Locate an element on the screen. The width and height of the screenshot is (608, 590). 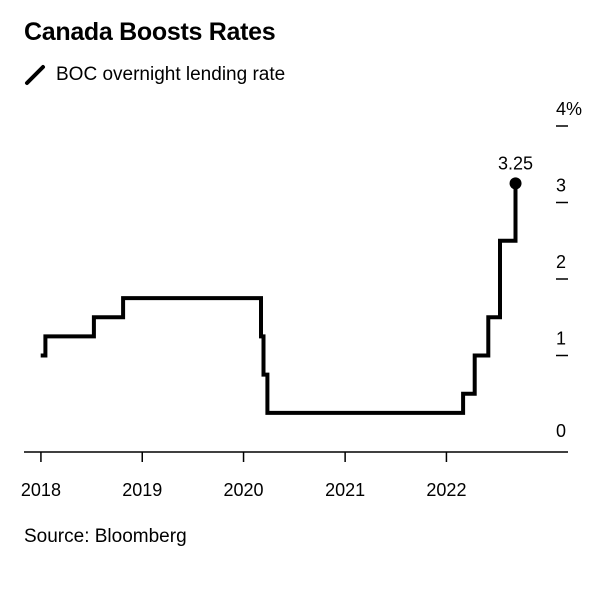
legend-line-swatch is located at coordinates (35, 75).